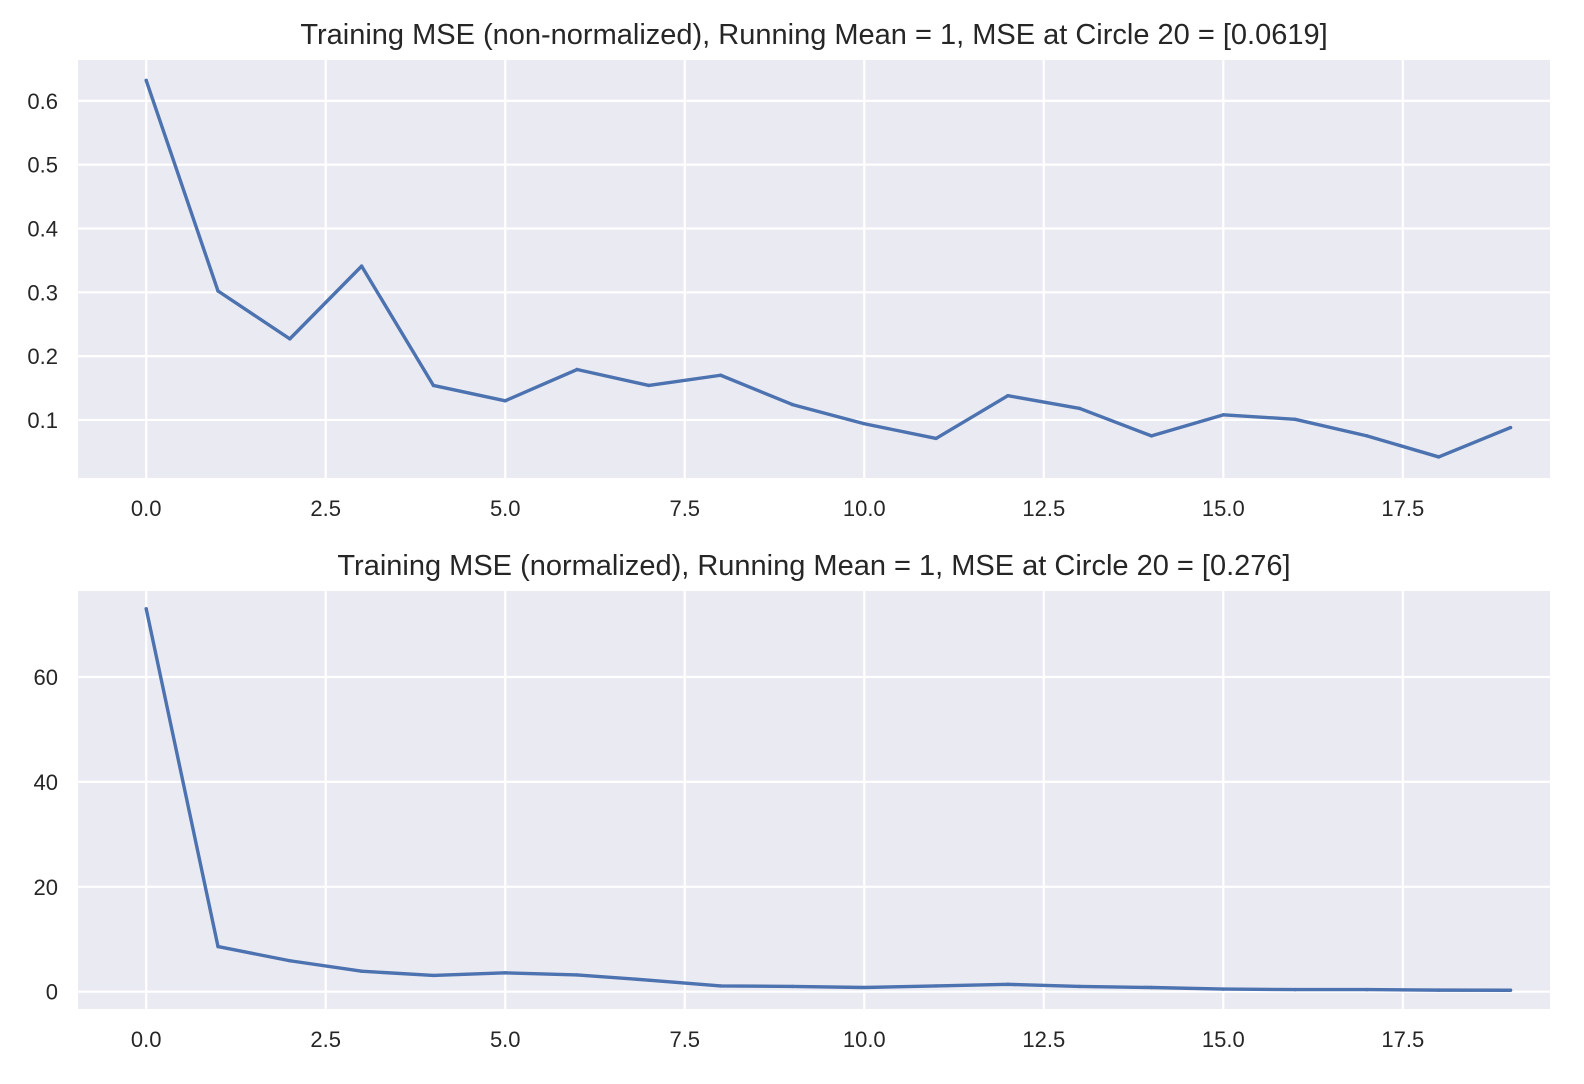 The height and width of the screenshot is (1084, 1584). Describe the element at coordinates (42, 165) in the screenshot. I see `y-tick-label: 0.5` at that location.